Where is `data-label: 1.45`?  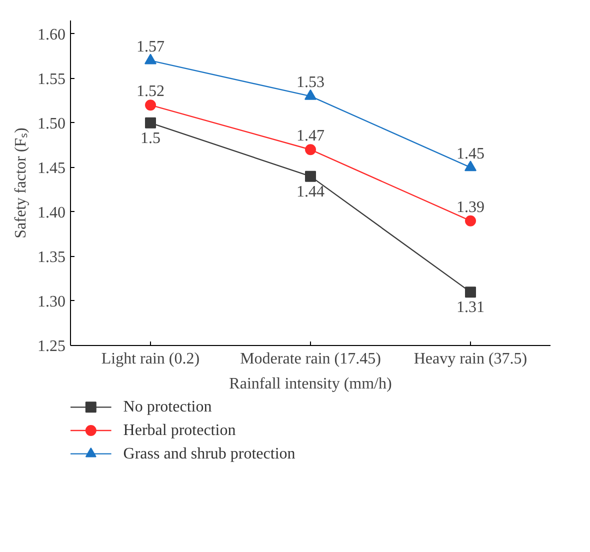 data-label: 1.45 is located at coordinates (470, 153).